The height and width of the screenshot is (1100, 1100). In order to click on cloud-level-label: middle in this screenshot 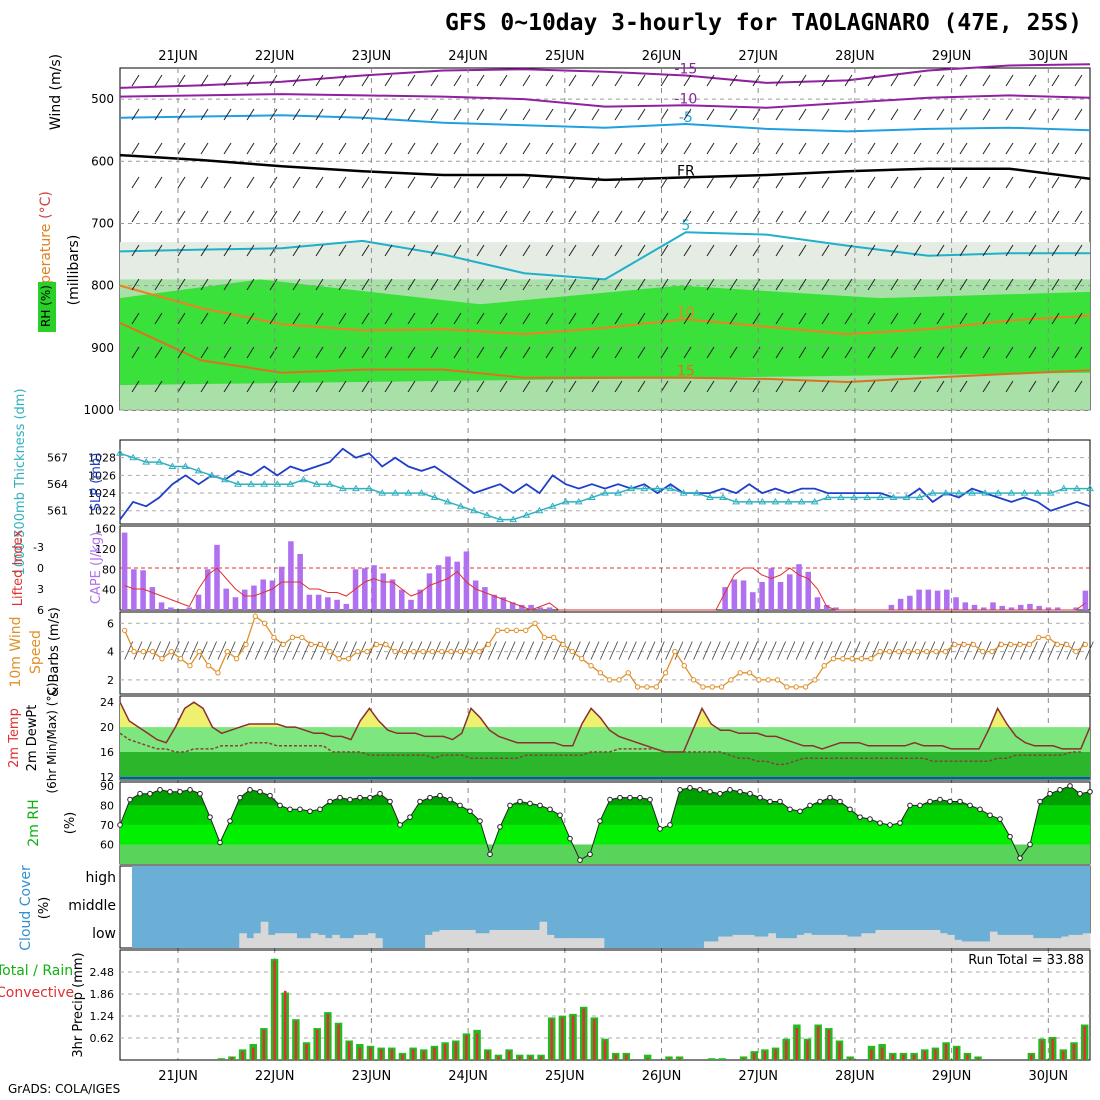, I will do `click(92, 906)`.